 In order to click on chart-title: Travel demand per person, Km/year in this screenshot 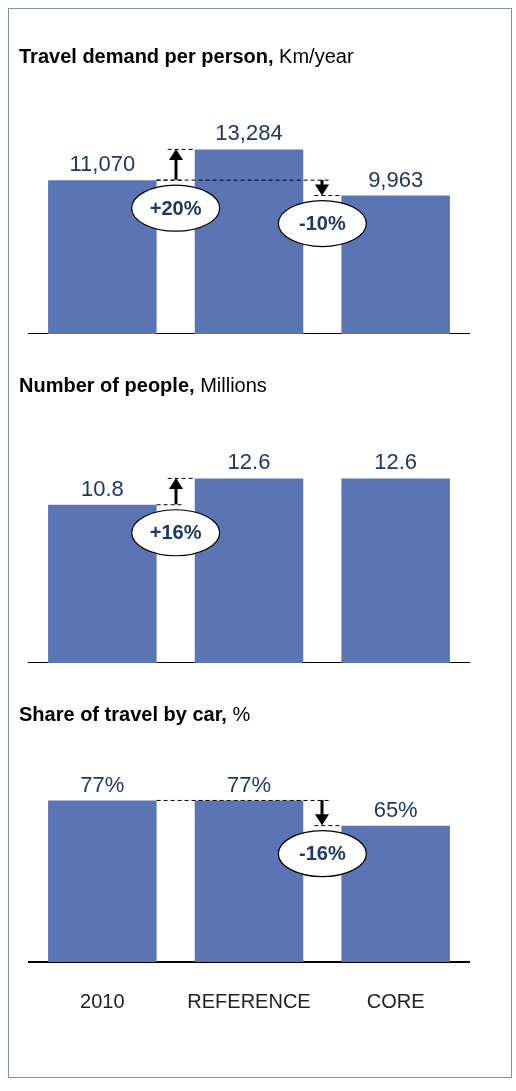, I will do `click(186, 56)`.